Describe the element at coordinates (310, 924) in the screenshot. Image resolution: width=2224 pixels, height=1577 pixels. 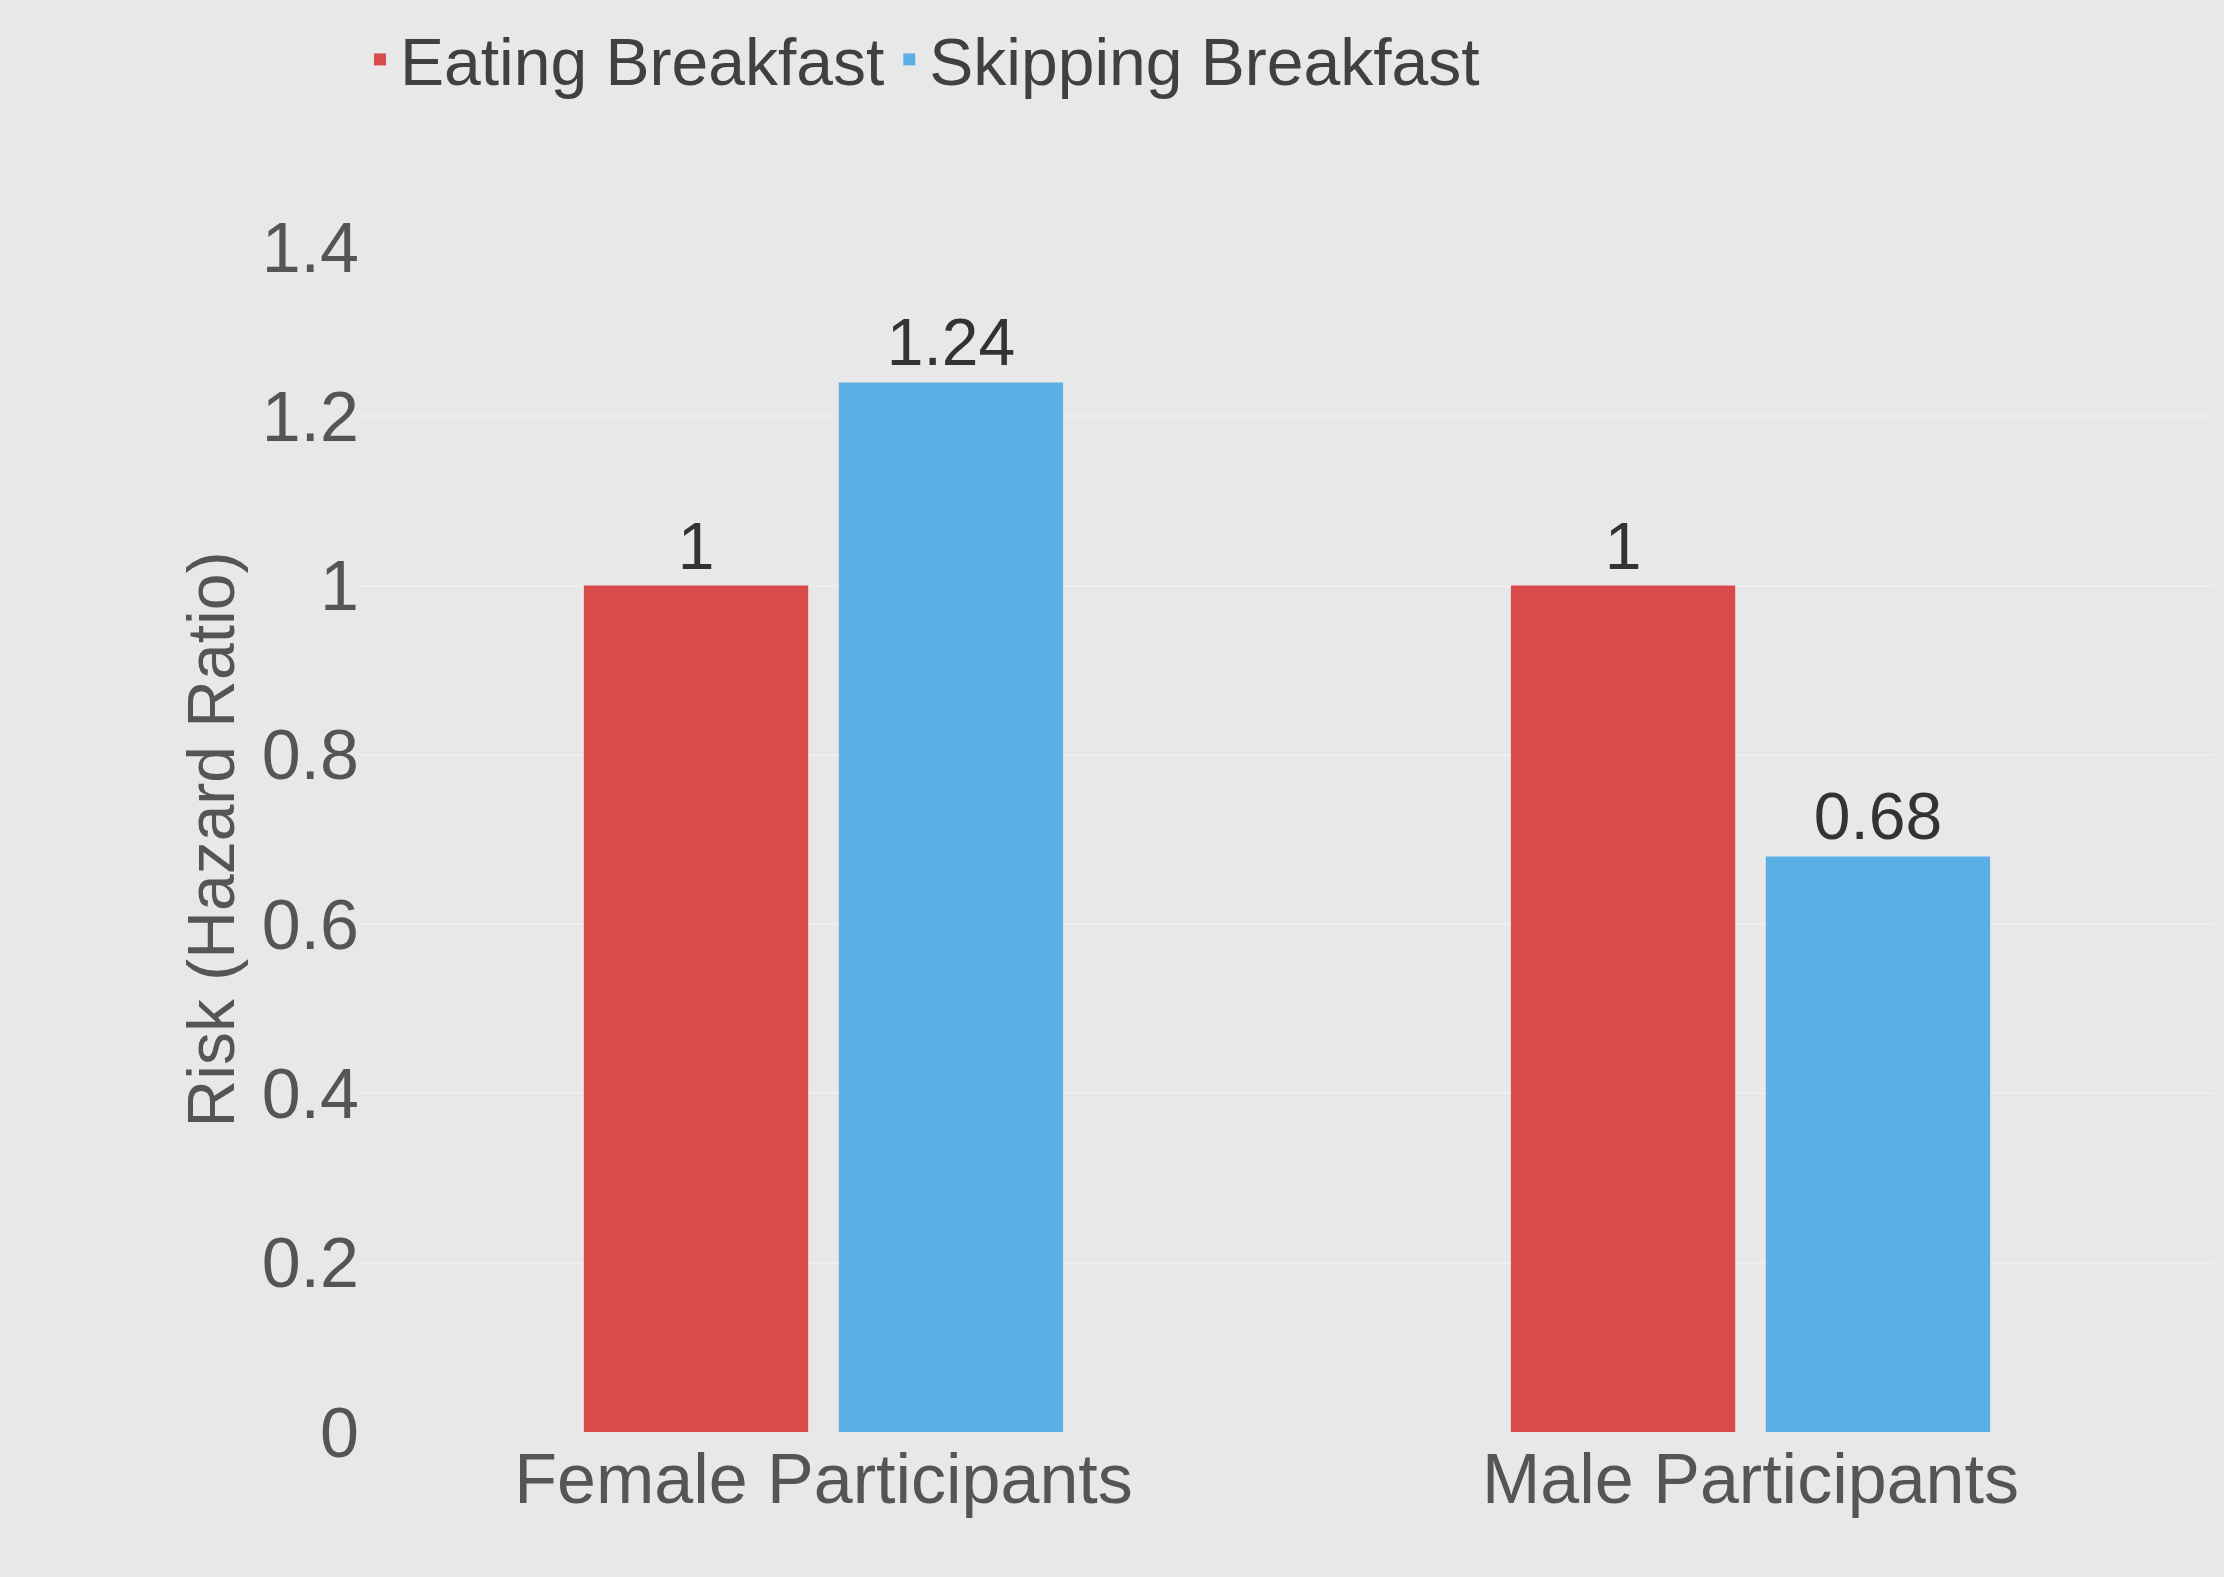
I see `y-tick-label: 0.6` at that location.